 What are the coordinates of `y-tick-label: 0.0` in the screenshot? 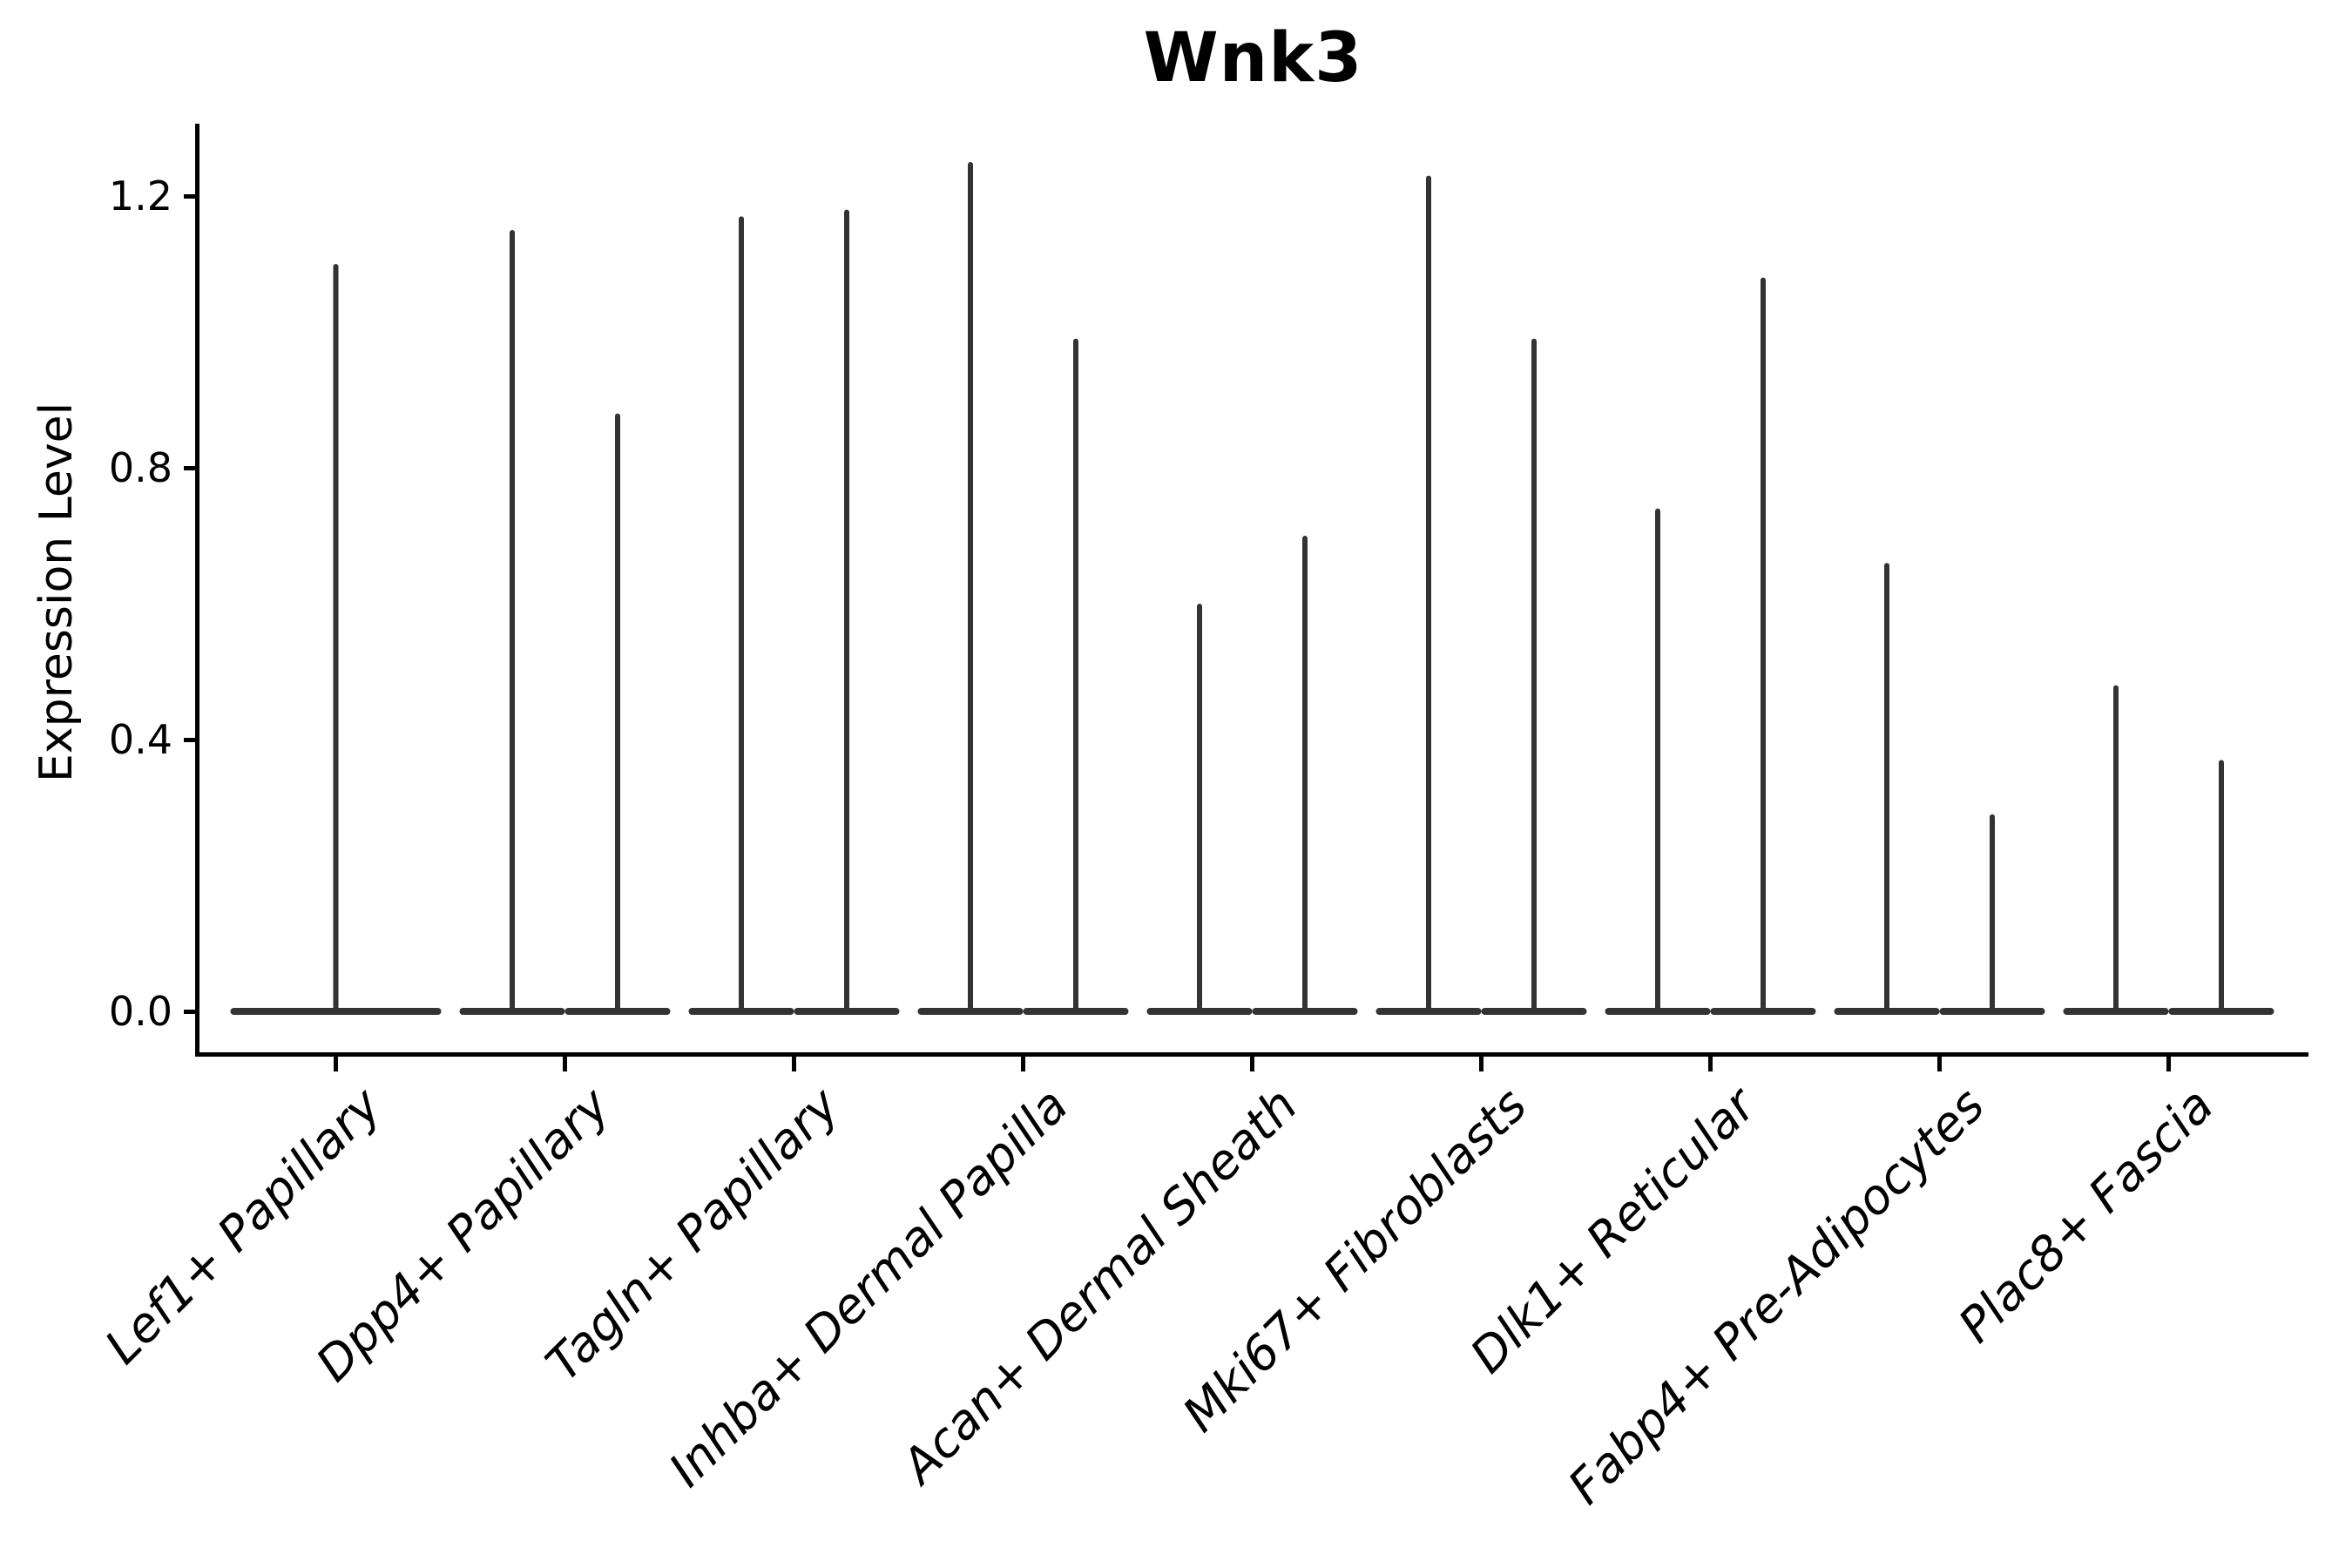 It's located at (140, 1012).